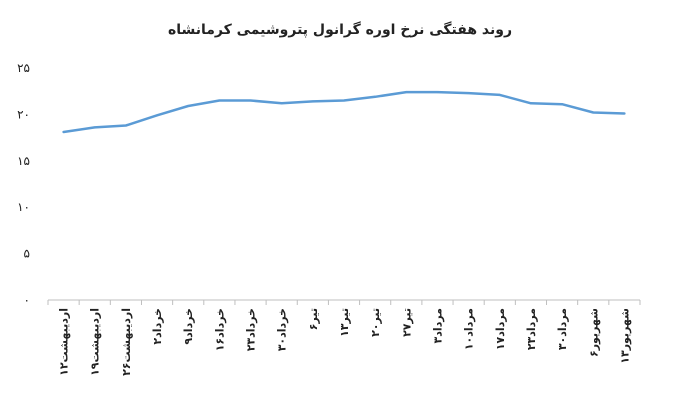  Describe the element at coordinates (375, 322) in the screenshot. I see `x-tick-label: ۲۰تیر` at that location.